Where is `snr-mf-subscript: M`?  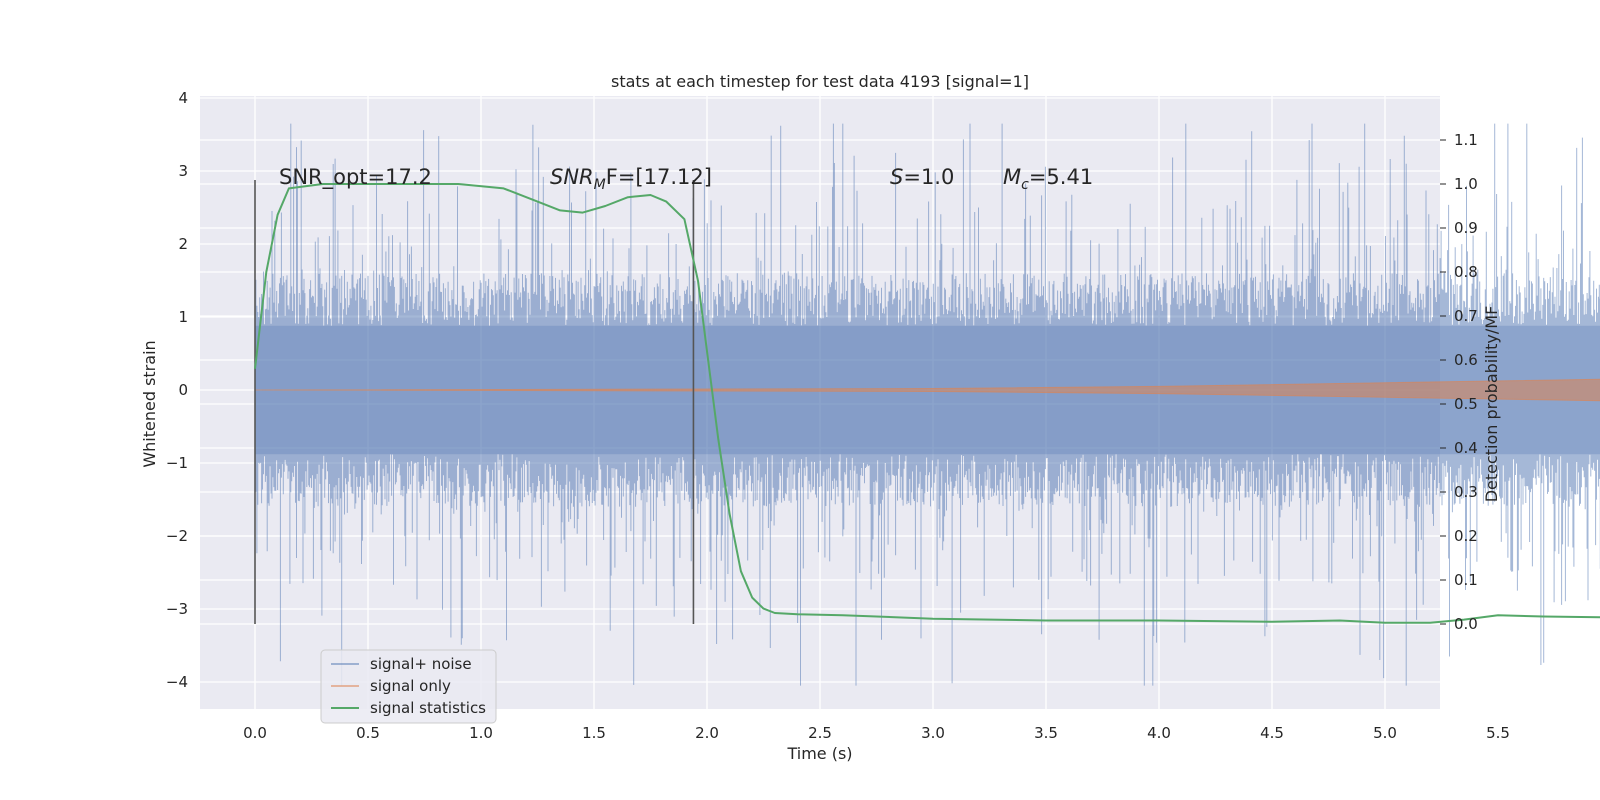
snr-mf-subscript: M is located at coordinates (600, 185).